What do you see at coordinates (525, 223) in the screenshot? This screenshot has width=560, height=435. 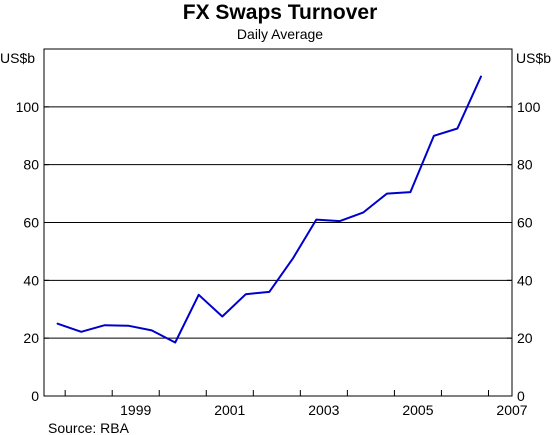 I see `y-tick-label-right: 60` at bounding box center [525, 223].